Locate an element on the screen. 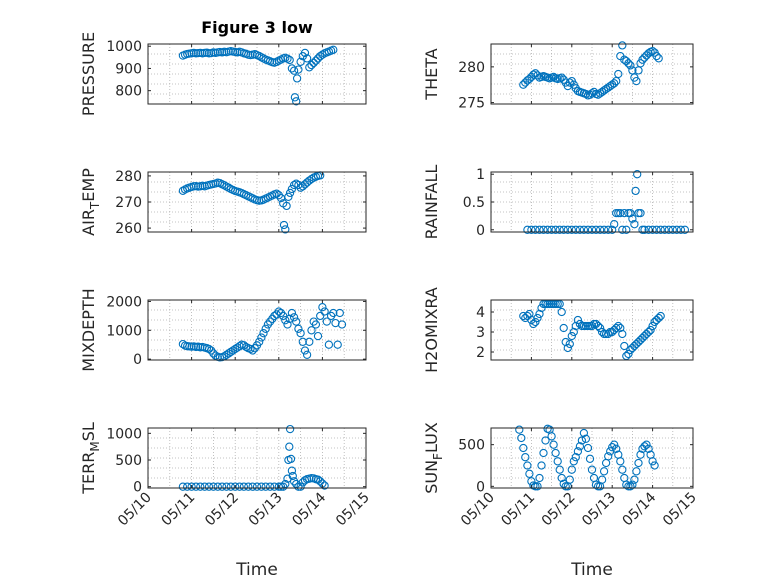 This screenshot has height=583, width=778. label-subscript: T is located at coordinates (95, 205).